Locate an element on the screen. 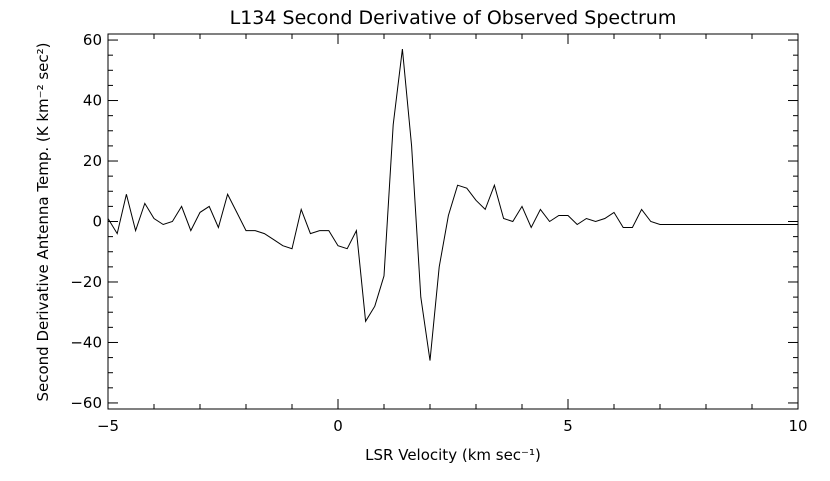 The height and width of the screenshot is (481, 830). y-tick-label: 60 is located at coordinates (92, 40).